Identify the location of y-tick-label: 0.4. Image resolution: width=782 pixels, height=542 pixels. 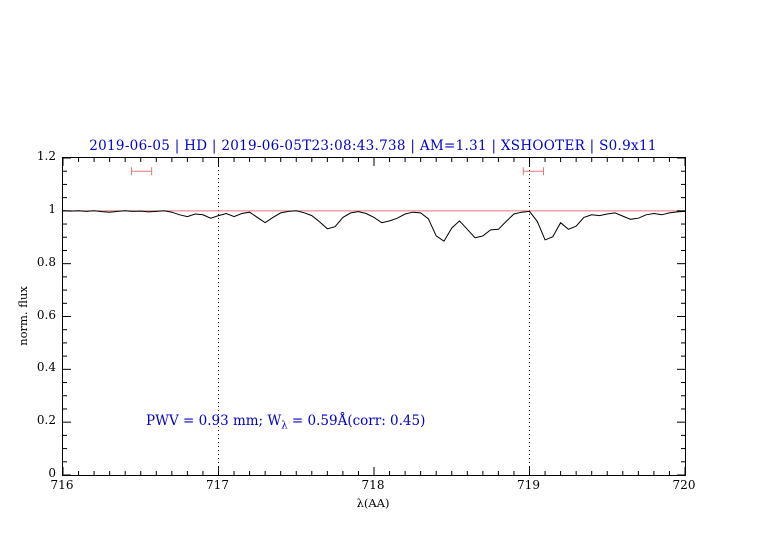
(46, 367).